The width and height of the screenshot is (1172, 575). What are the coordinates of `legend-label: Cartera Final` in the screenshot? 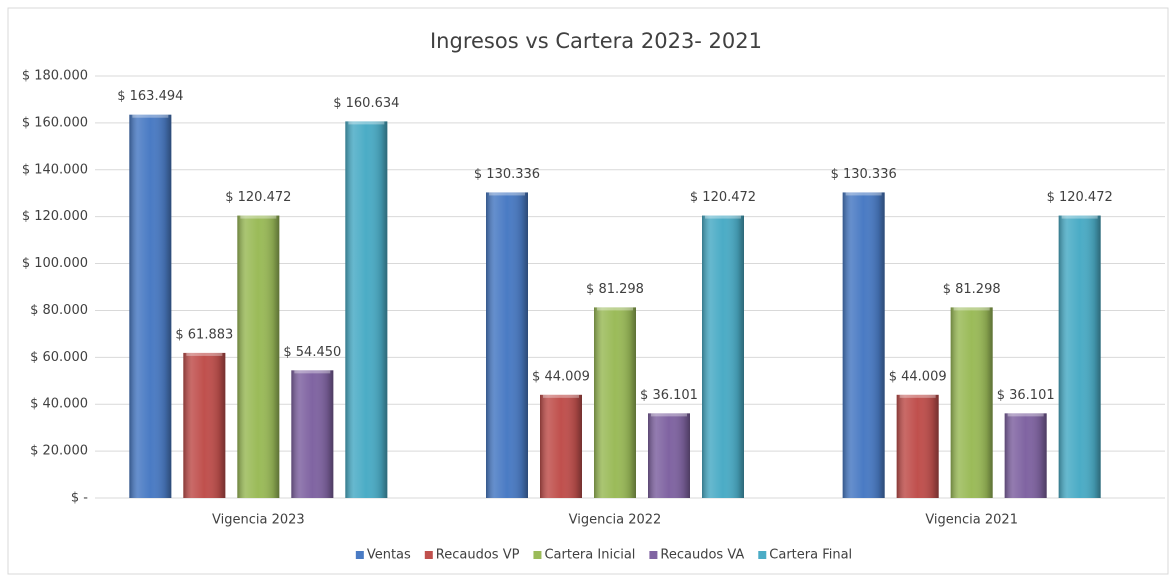 It's located at (810, 555).